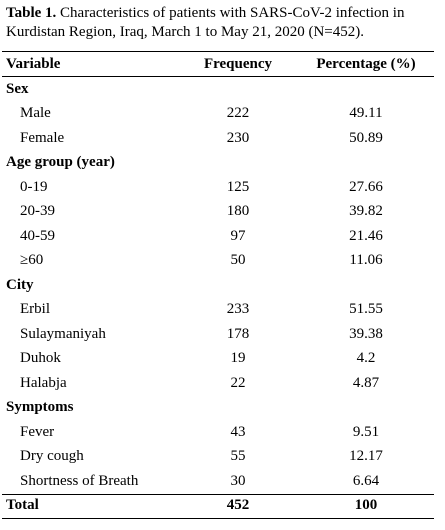 The height and width of the screenshot is (530, 445). I want to click on section-title: Symptoms, so click(40, 407).